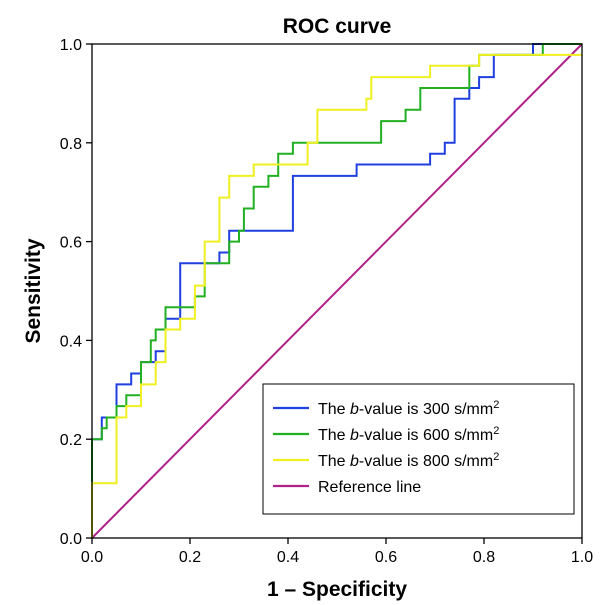 The width and height of the screenshot is (607, 605). I want to click on x-tick-label: 0.0, so click(92, 557).